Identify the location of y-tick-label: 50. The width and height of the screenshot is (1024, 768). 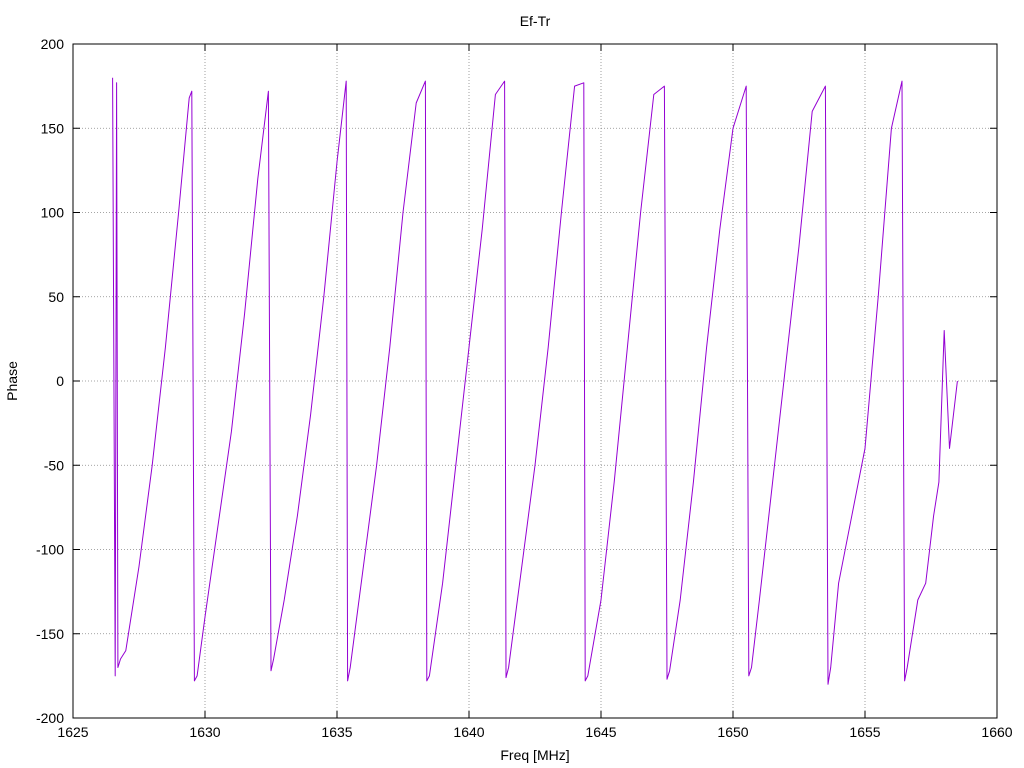
(56, 297).